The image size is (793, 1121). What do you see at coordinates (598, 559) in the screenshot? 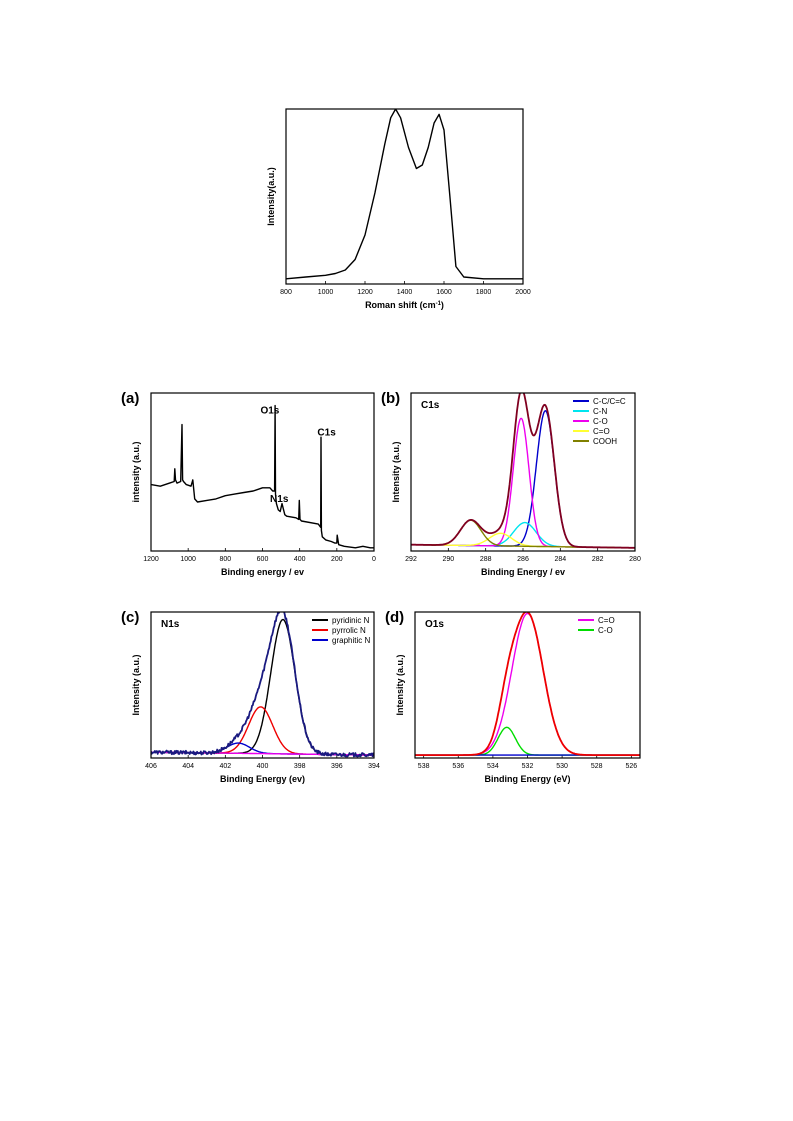
I see `x-tick-label: 282` at bounding box center [598, 559].